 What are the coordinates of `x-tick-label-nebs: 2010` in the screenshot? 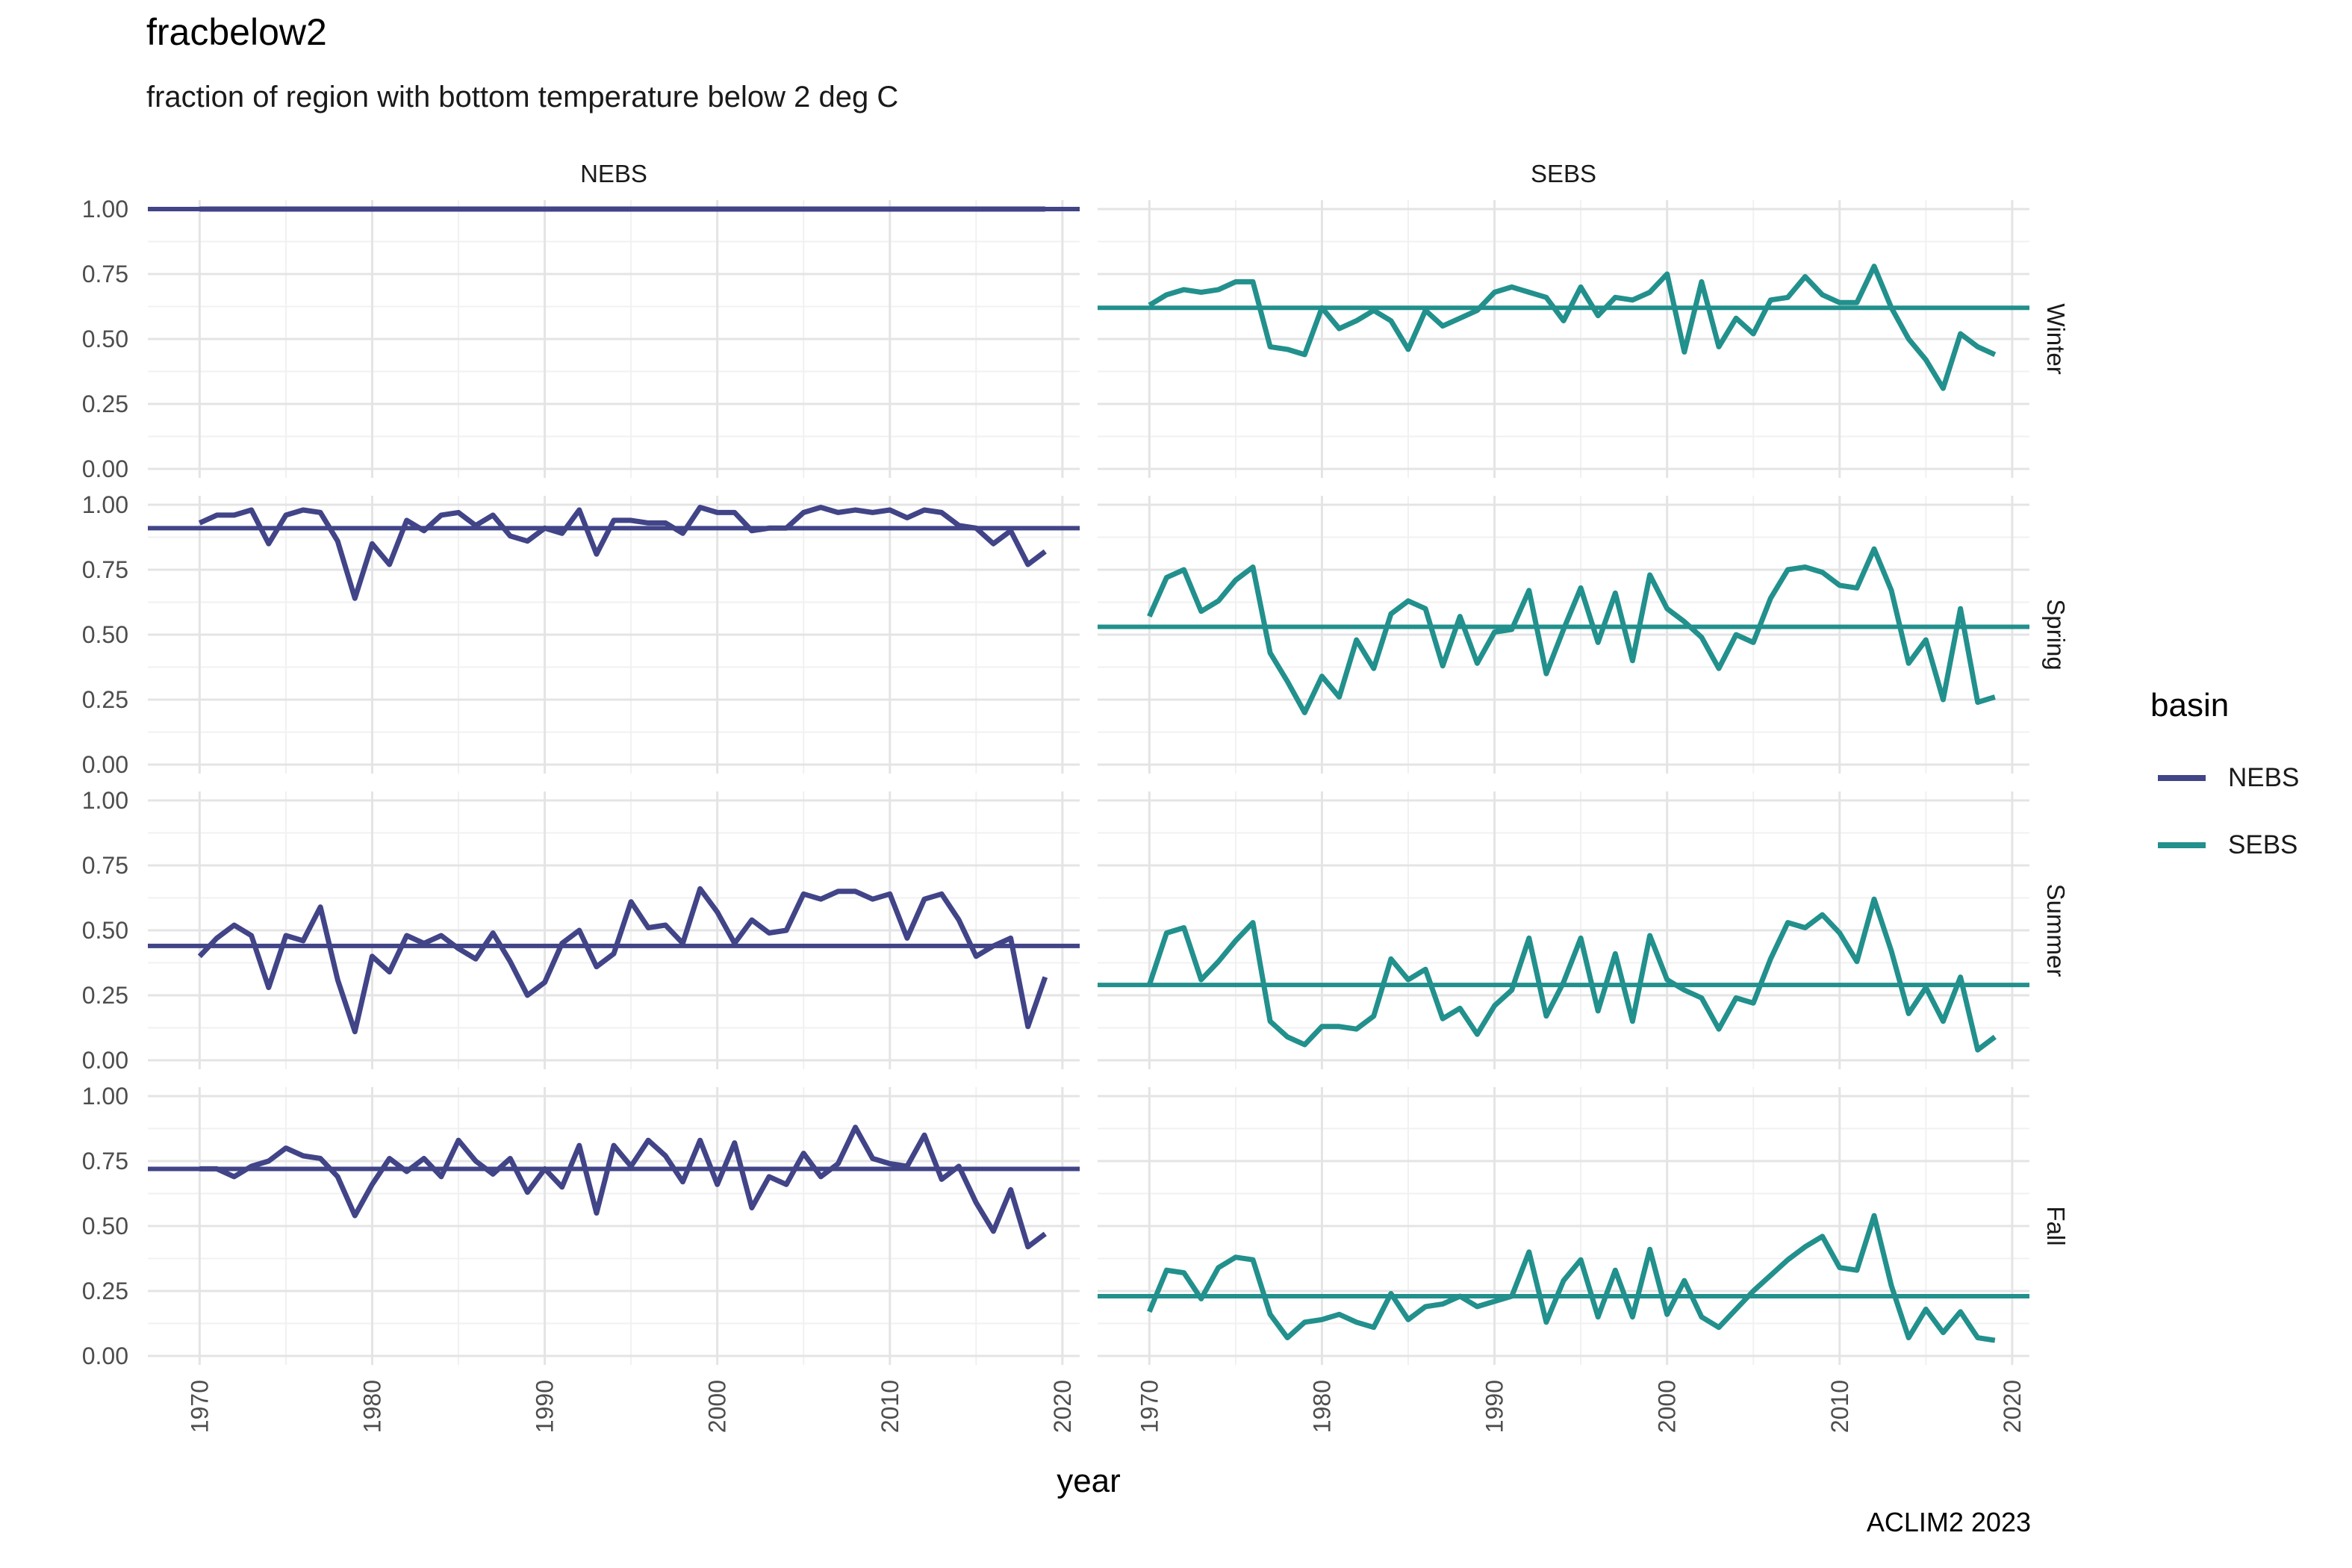 It's located at (890, 1406).